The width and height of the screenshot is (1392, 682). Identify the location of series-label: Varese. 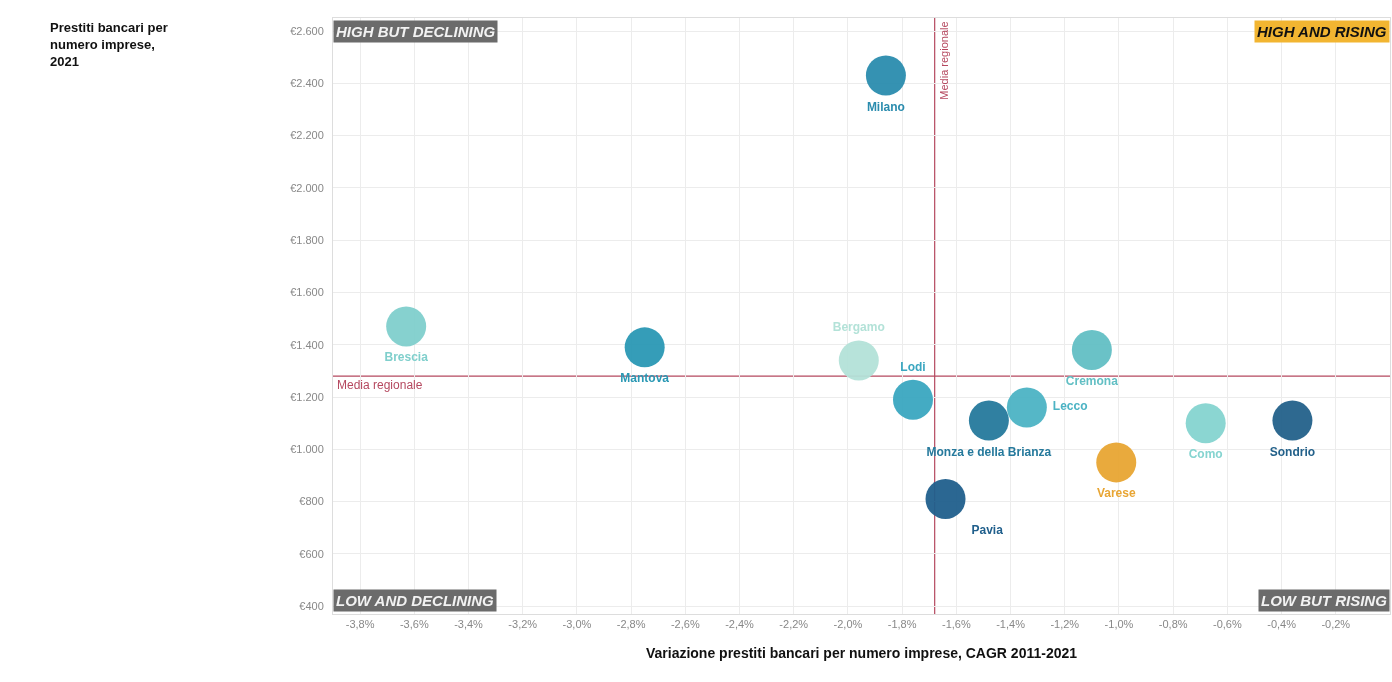
(1116, 493).